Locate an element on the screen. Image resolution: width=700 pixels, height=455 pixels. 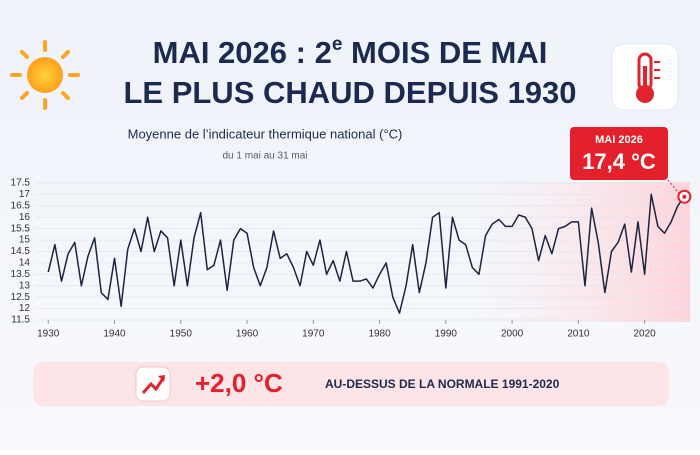
y-tick-label: 14 is located at coordinates (25, 263).